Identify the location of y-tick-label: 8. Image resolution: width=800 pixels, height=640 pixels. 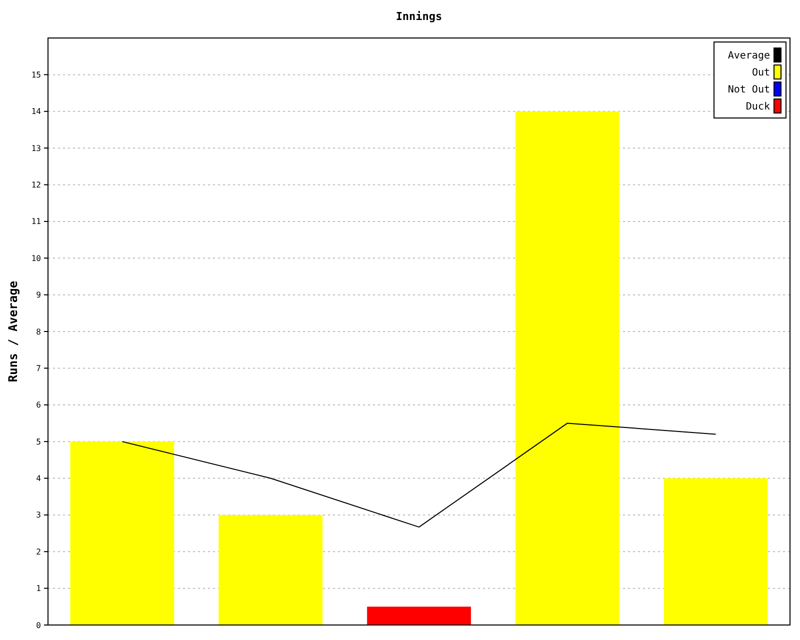
(39, 331).